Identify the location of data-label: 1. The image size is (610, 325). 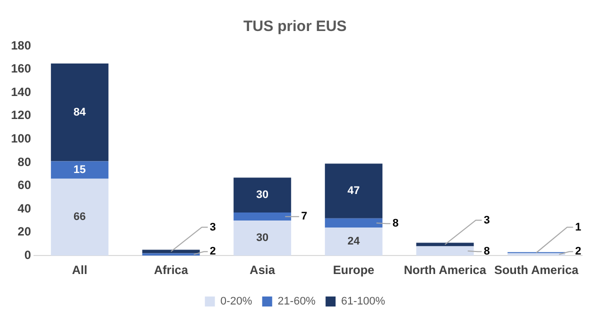
(578, 227).